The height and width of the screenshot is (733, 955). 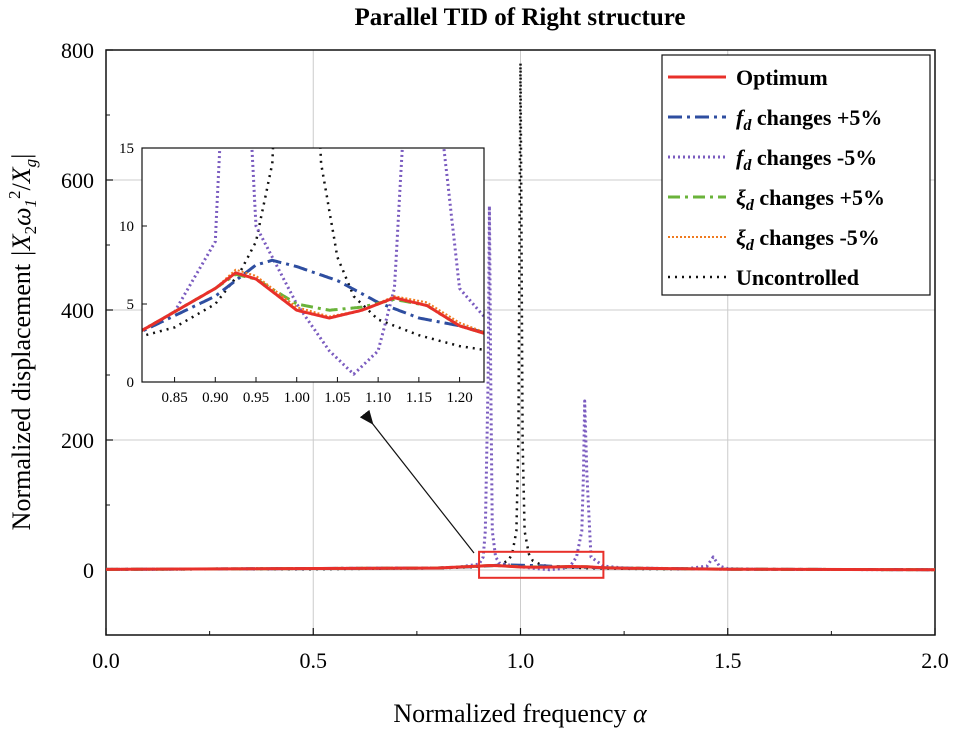 What do you see at coordinates (417, 481) in the screenshot?
I see `zoom-arrow` at bounding box center [417, 481].